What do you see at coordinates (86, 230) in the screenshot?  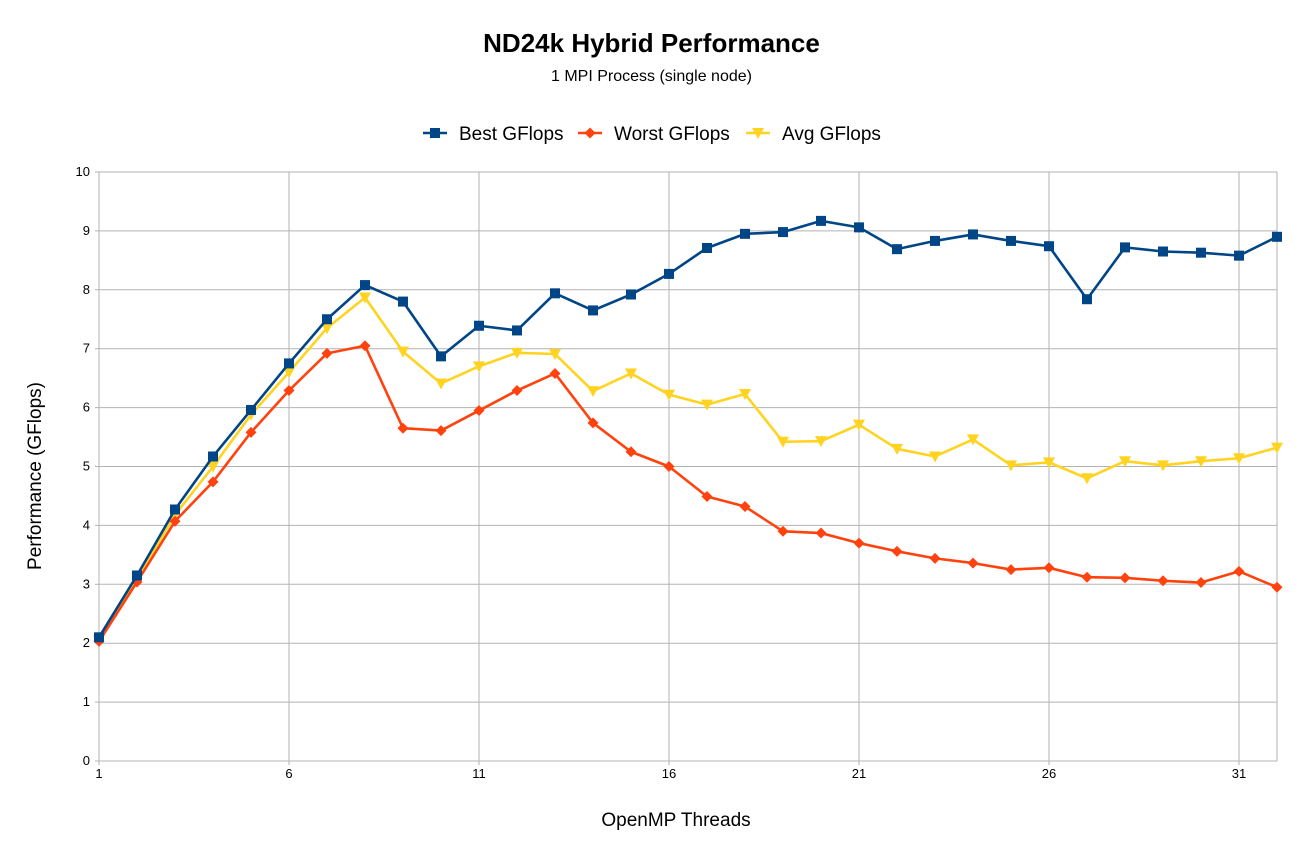 I see `y-tick-label: 9` at bounding box center [86, 230].